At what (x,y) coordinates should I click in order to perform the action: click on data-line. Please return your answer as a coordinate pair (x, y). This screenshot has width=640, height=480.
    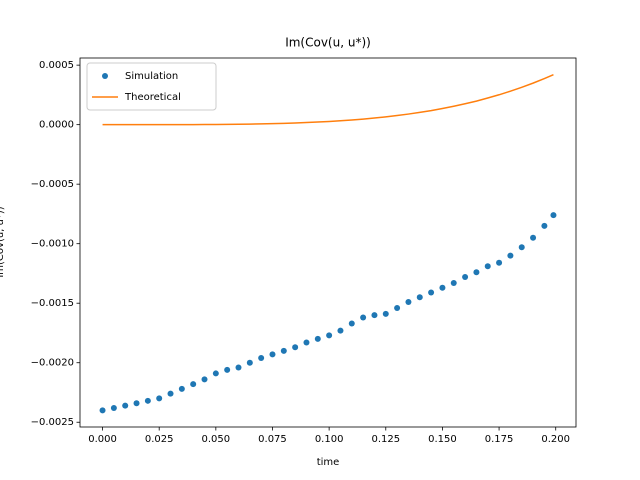
    Looking at the image, I should click on (328, 99).